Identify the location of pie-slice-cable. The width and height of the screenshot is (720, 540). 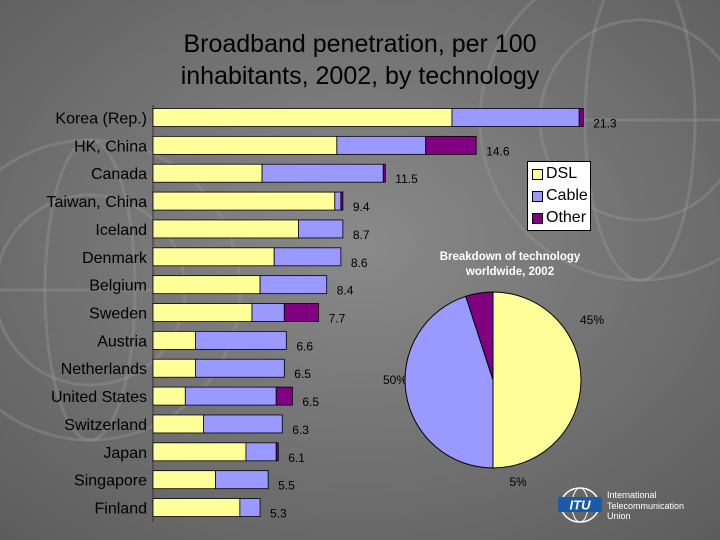
(449, 382).